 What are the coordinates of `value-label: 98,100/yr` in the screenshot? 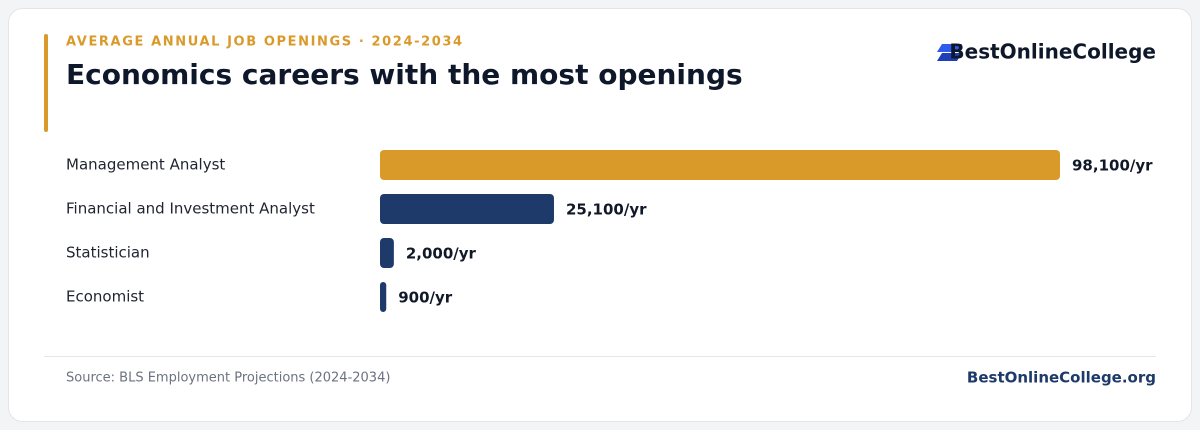 It's located at (1112, 166).